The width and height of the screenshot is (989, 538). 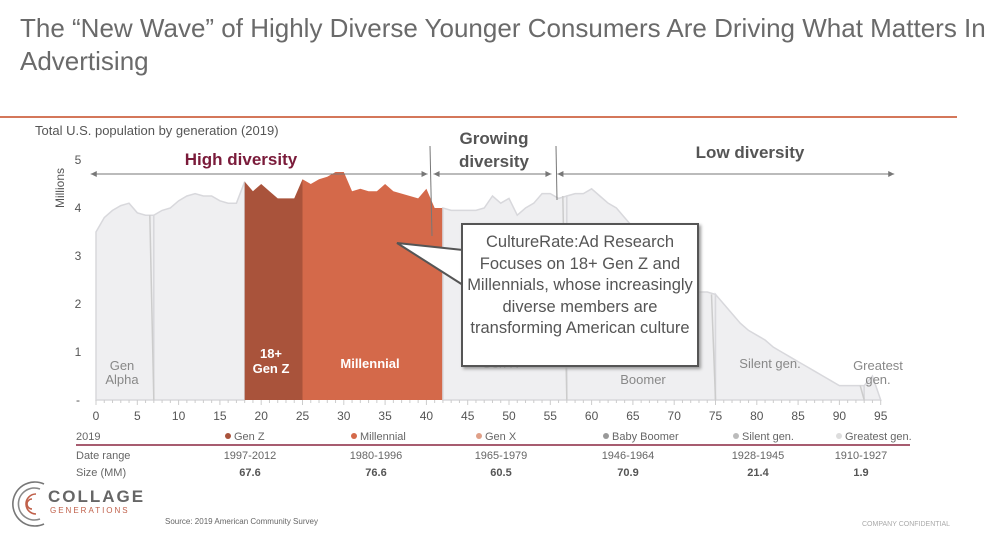 What do you see at coordinates (509, 416) in the screenshot?
I see `x-tick-label: 50` at bounding box center [509, 416].